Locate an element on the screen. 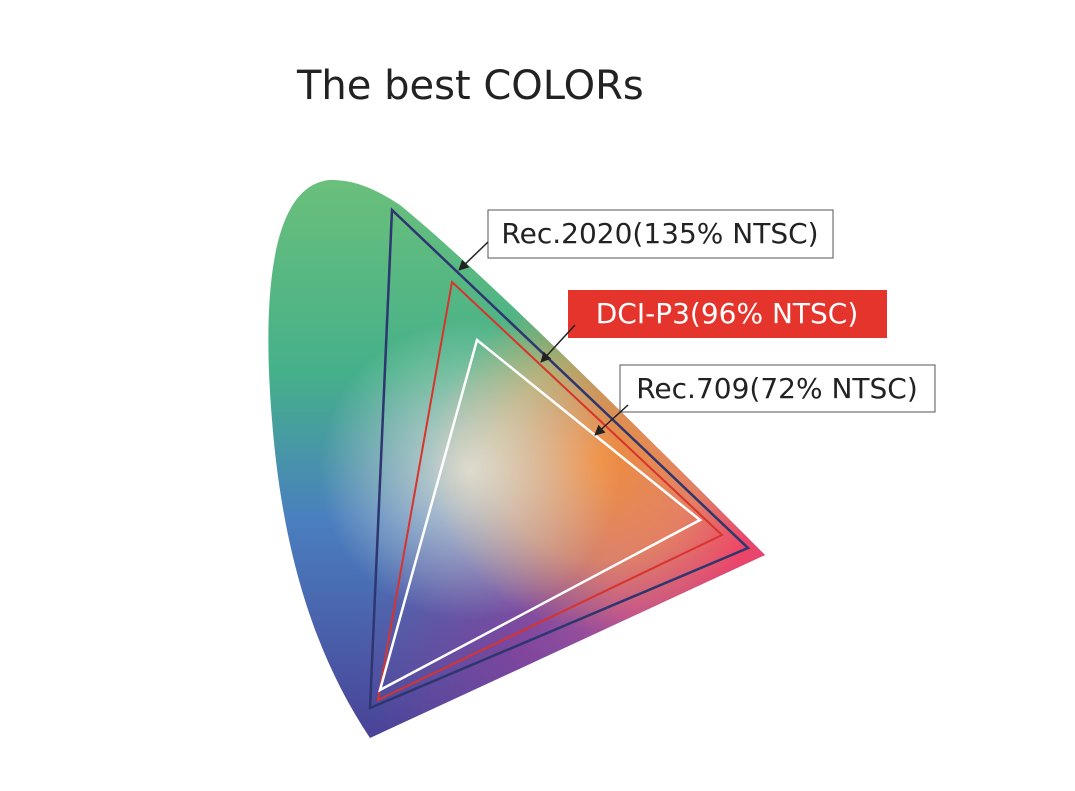 The height and width of the screenshot is (791, 1075). label: Rec.709(72% NTSC) is located at coordinates (777, 388).